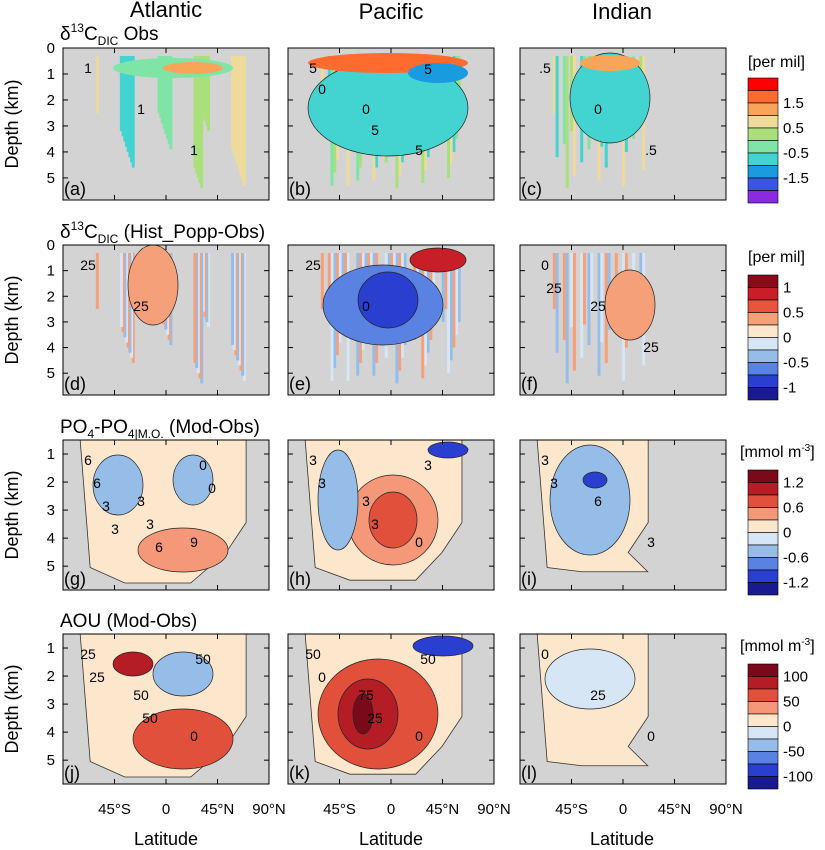 The width and height of the screenshot is (825, 850). I want to click on colorbar-row-4: 100 50 0 -50 -100, so click(780, 726).